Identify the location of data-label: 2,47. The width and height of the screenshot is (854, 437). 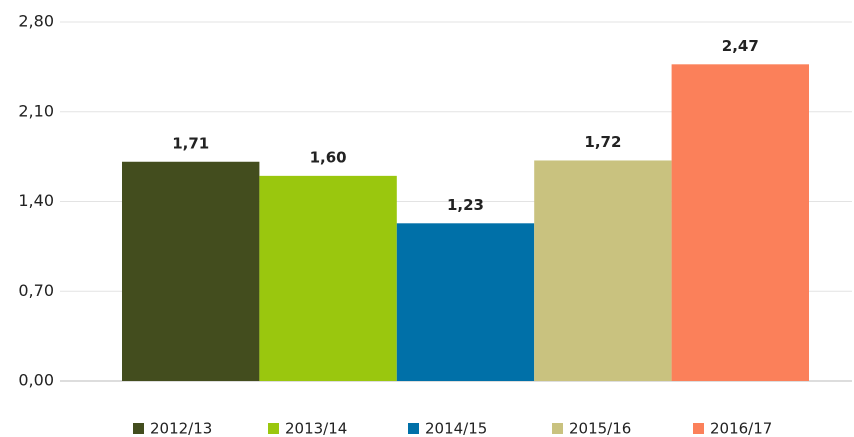
(740, 46).